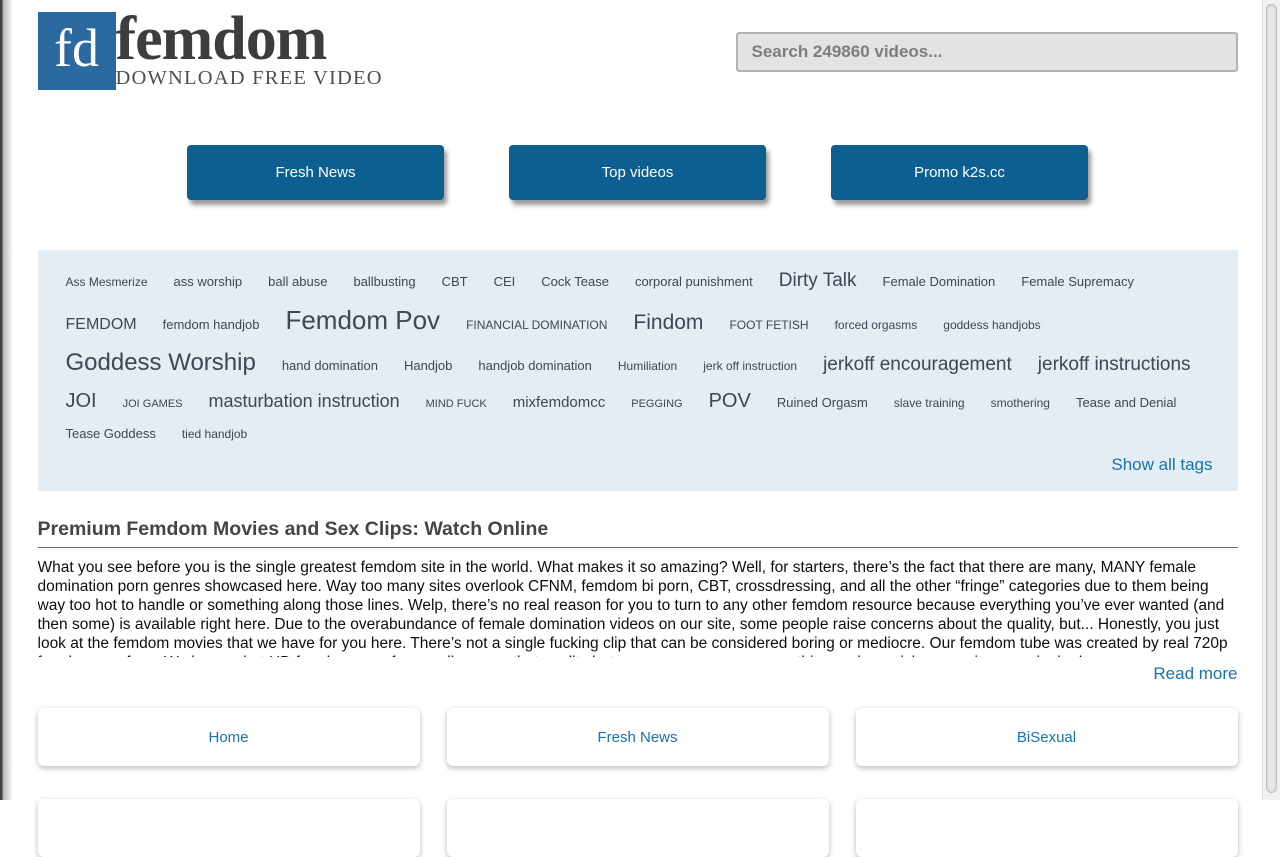  I want to click on tag-link: masturbation instruction, so click(304, 401).